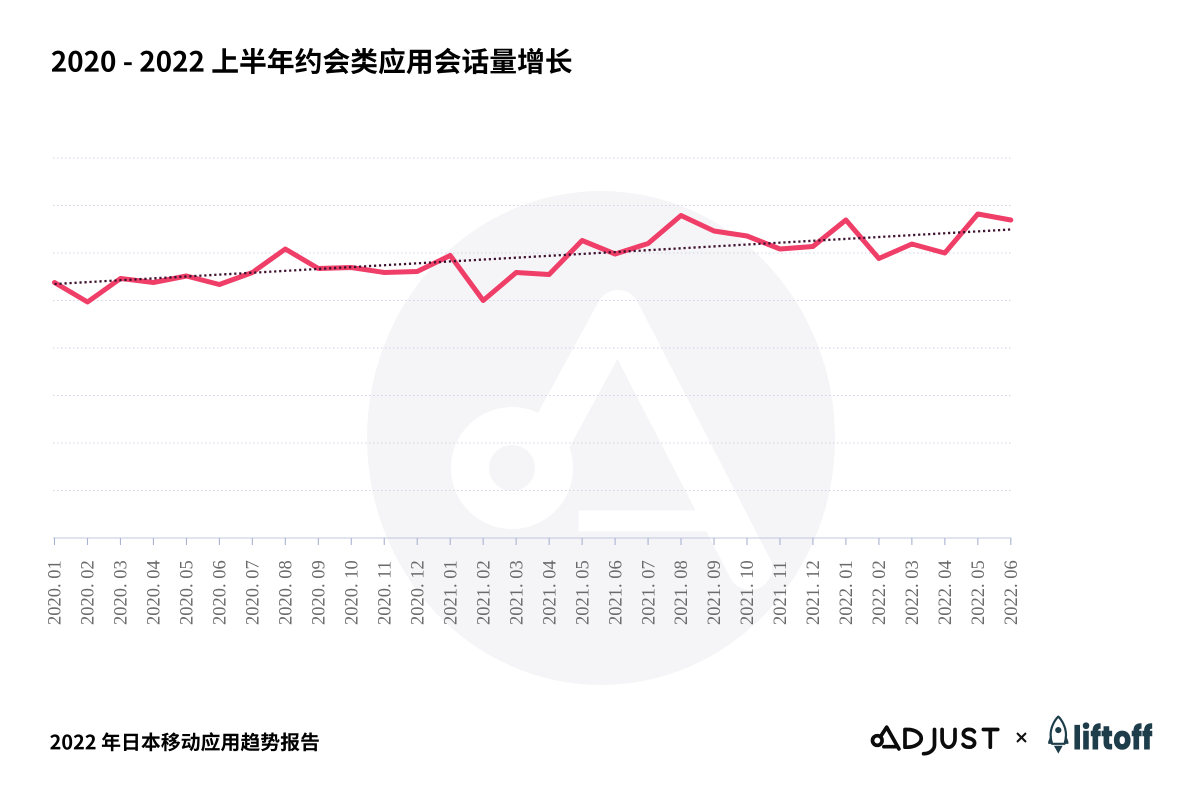 The height and width of the screenshot is (805, 1200). Describe the element at coordinates (353, 592) in the screenshot. I see `svg-text: 2020. 10` at that location.